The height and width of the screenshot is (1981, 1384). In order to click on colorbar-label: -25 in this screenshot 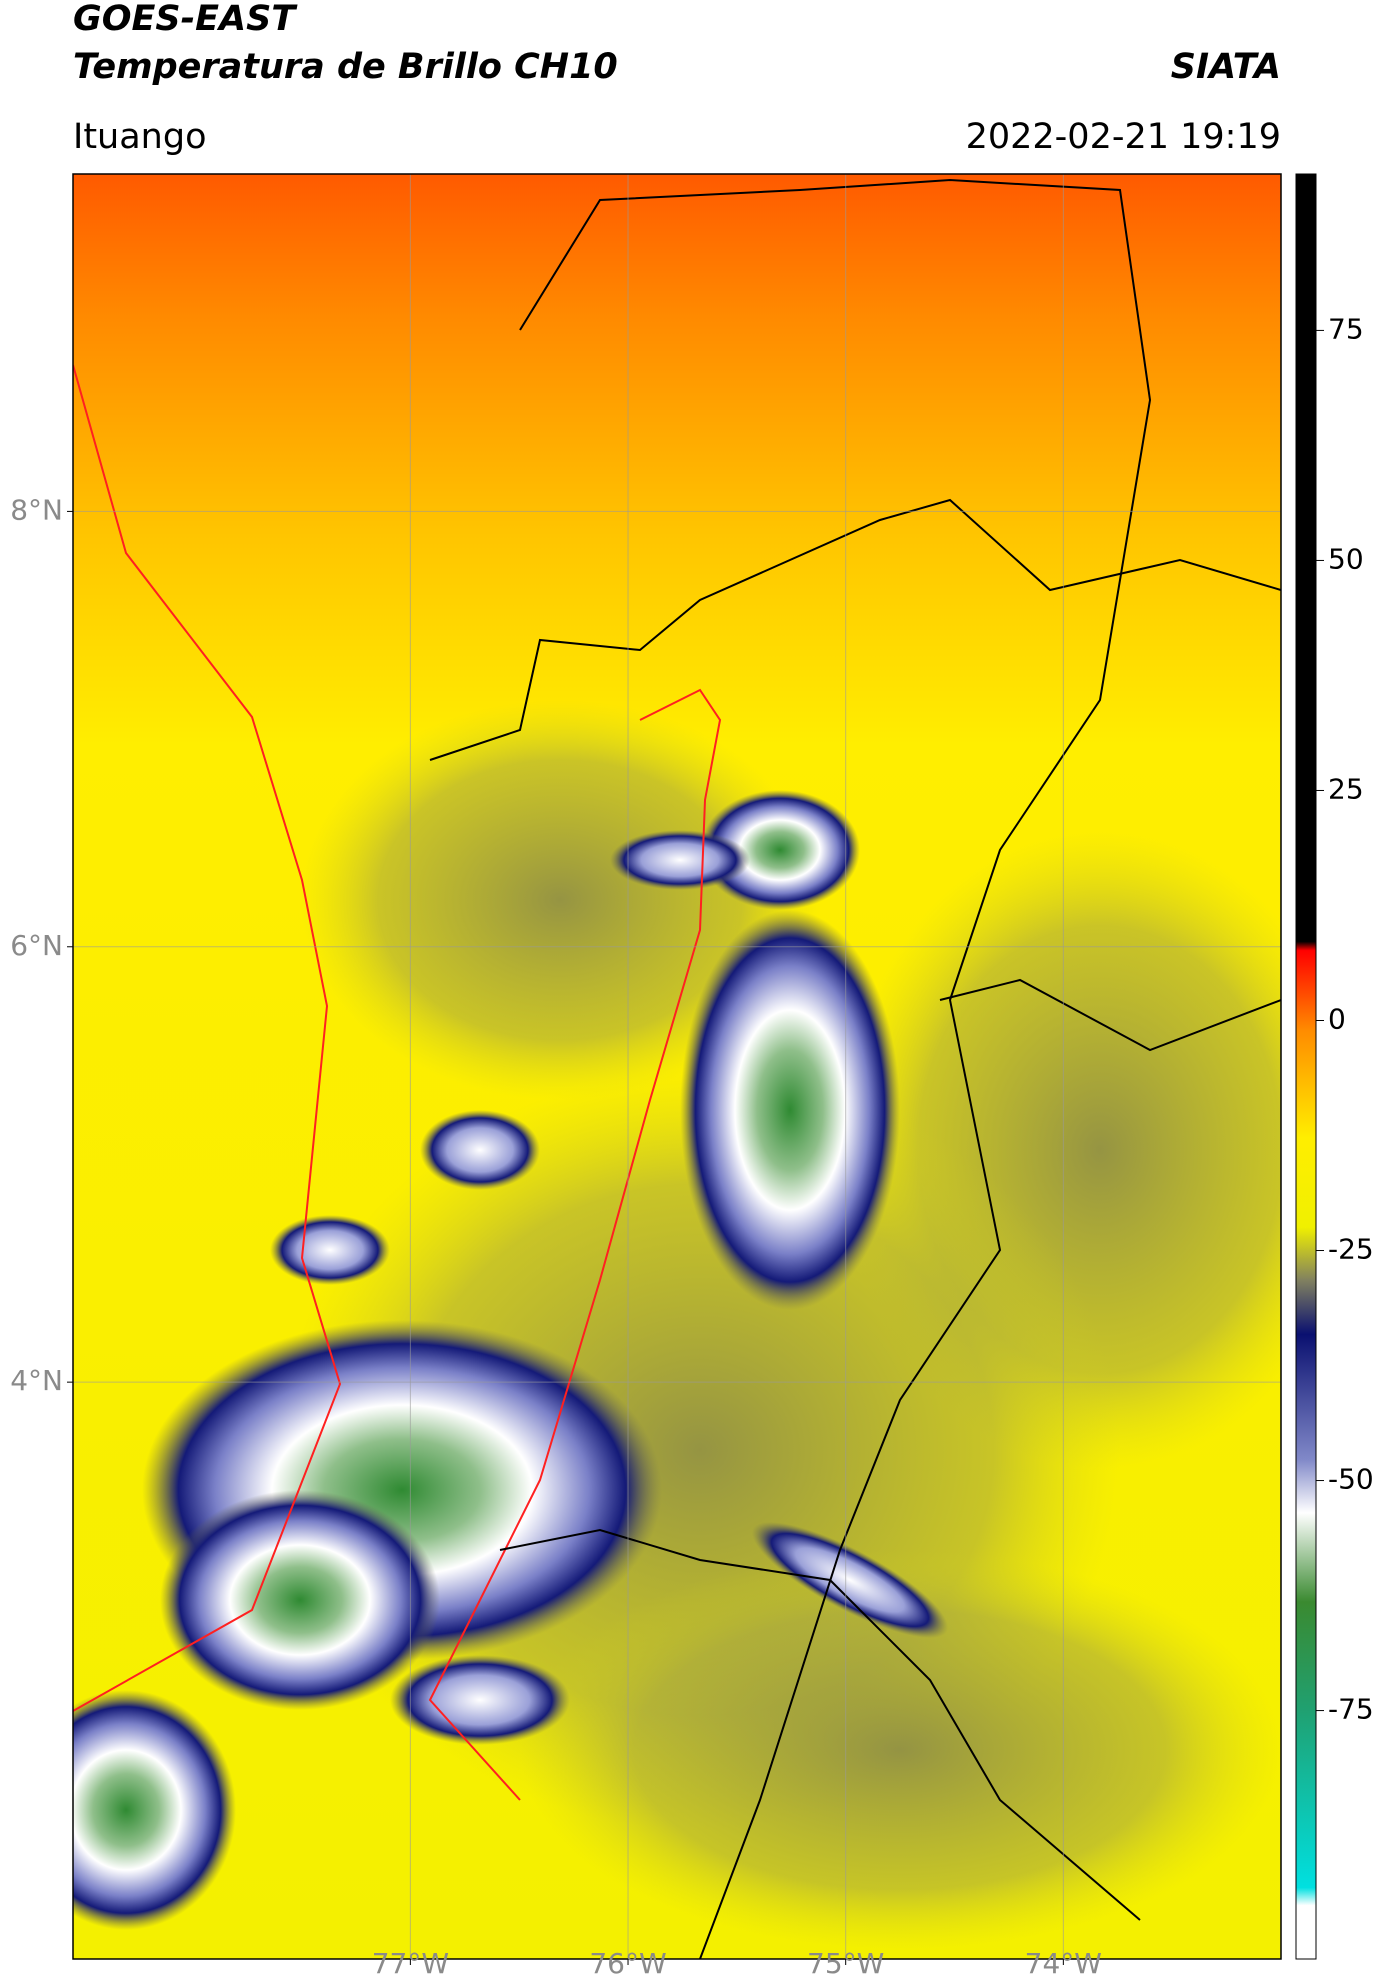, I will do `click(1351, 1249)`.